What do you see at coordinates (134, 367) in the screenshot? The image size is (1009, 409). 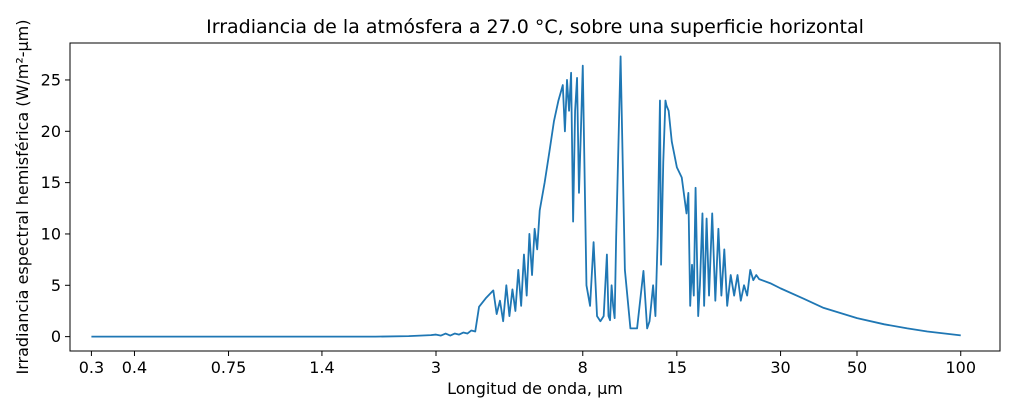 I see `x-tick-label: 0.4` at bounding box center [134, 367].